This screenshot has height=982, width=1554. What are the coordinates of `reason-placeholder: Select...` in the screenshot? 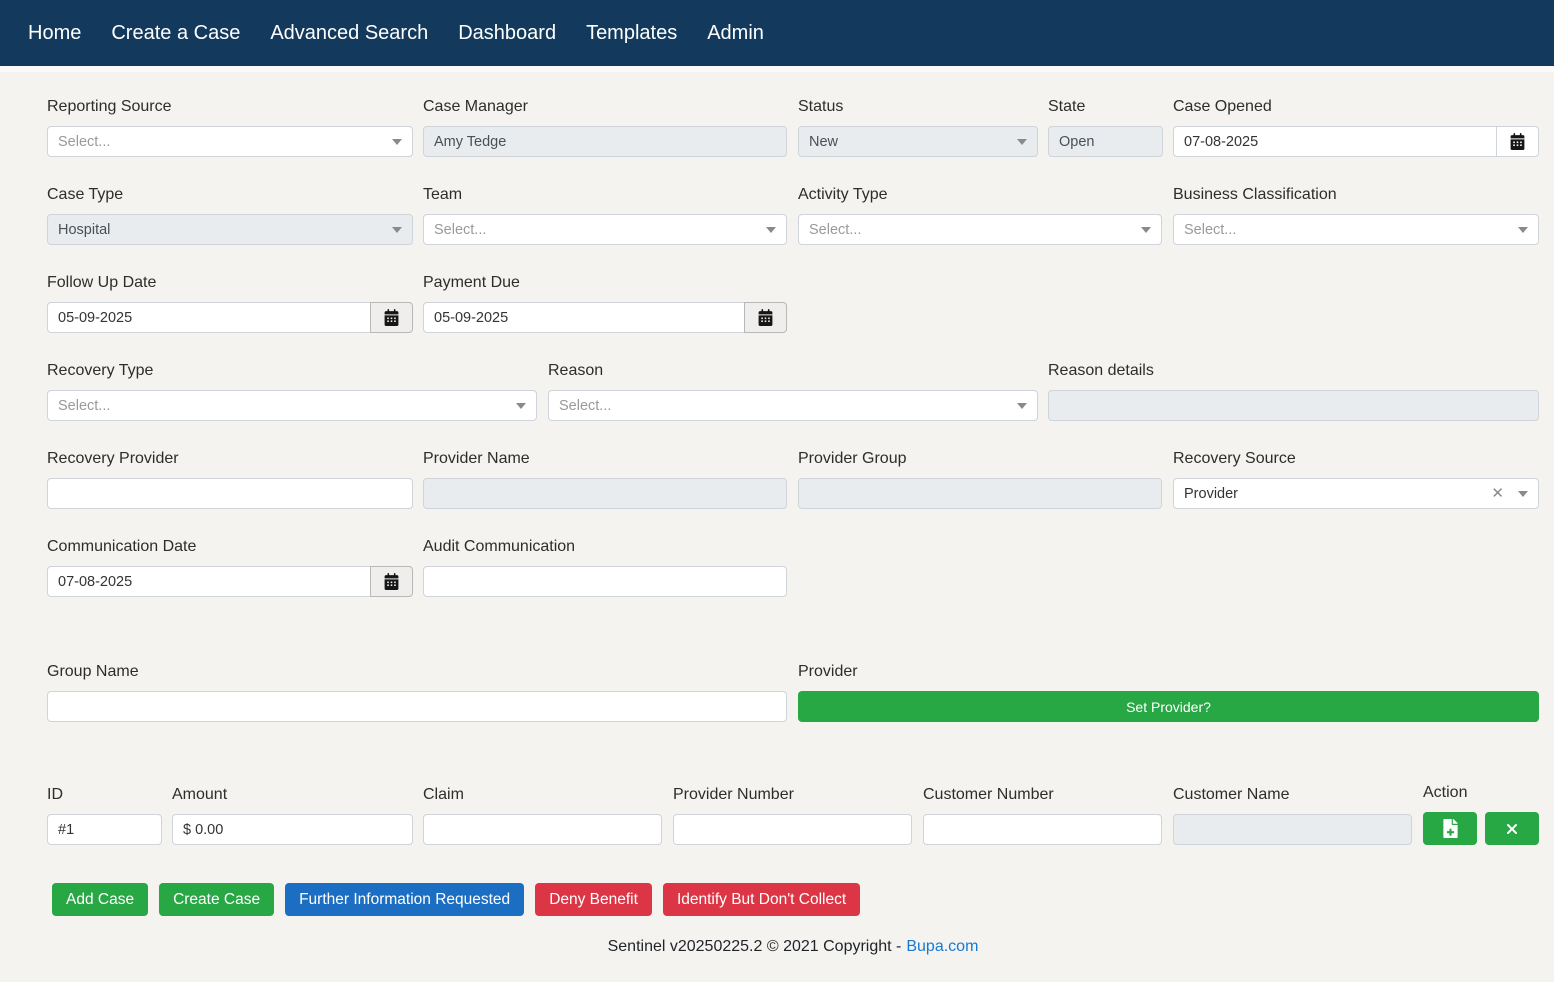 It's located at (585, 405).